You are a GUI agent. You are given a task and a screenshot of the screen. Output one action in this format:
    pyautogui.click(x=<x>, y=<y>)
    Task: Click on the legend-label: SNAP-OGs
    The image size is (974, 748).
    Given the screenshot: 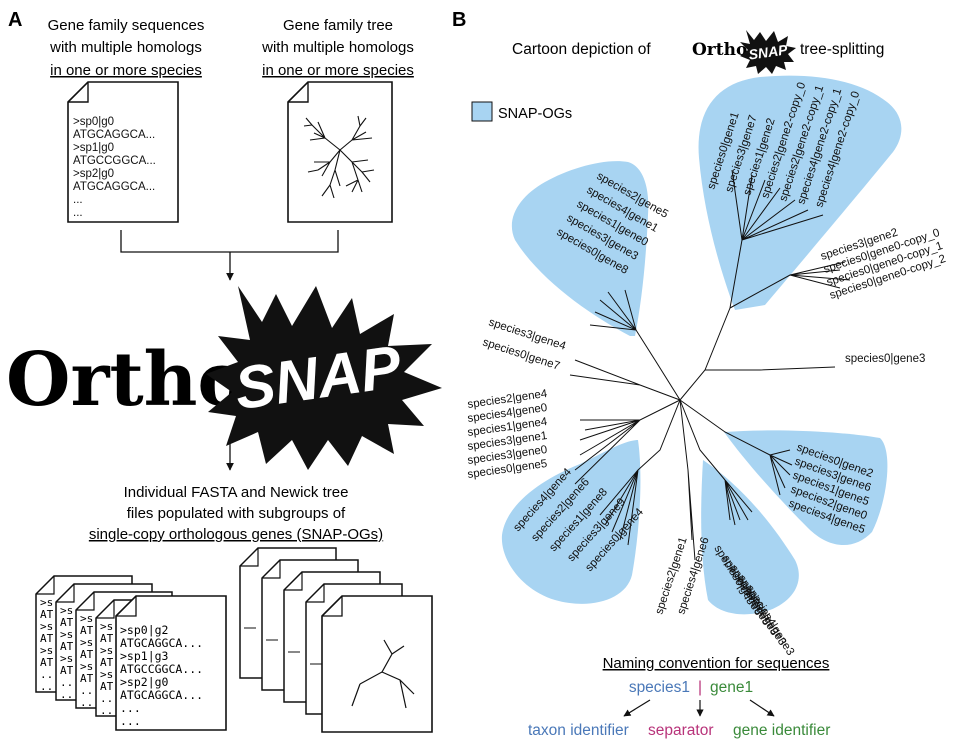 What is the action you would take?
    pyautogui.click(x=535, y=114)
    